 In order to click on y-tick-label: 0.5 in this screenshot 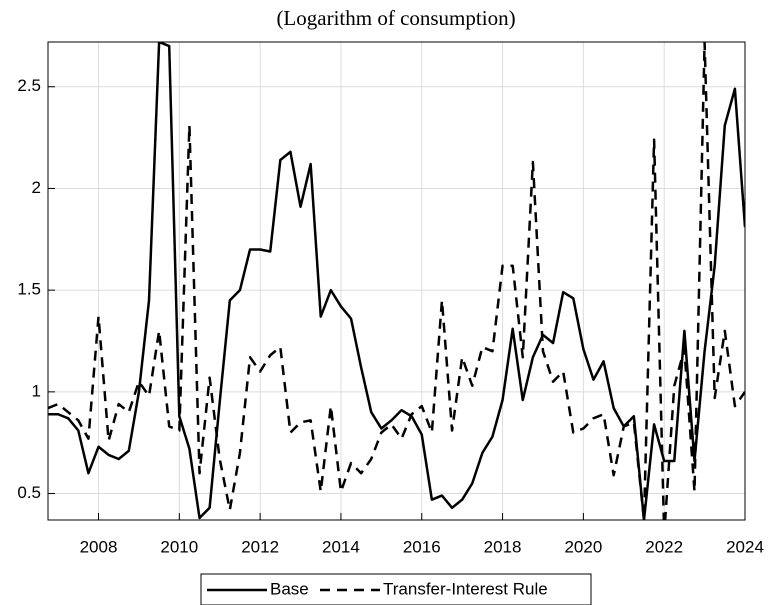, I will do `click(29, 492)`.